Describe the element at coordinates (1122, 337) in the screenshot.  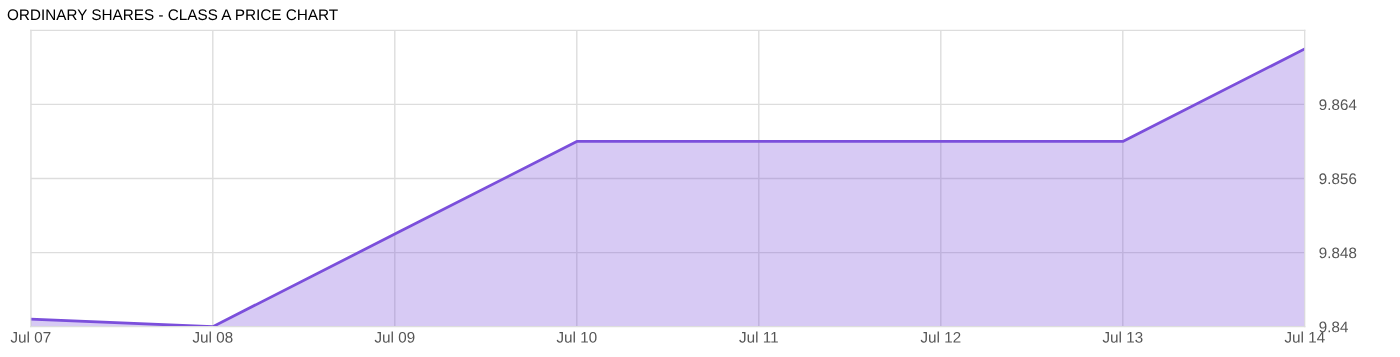
I see `x-tick-label: Jul 13` at that location.